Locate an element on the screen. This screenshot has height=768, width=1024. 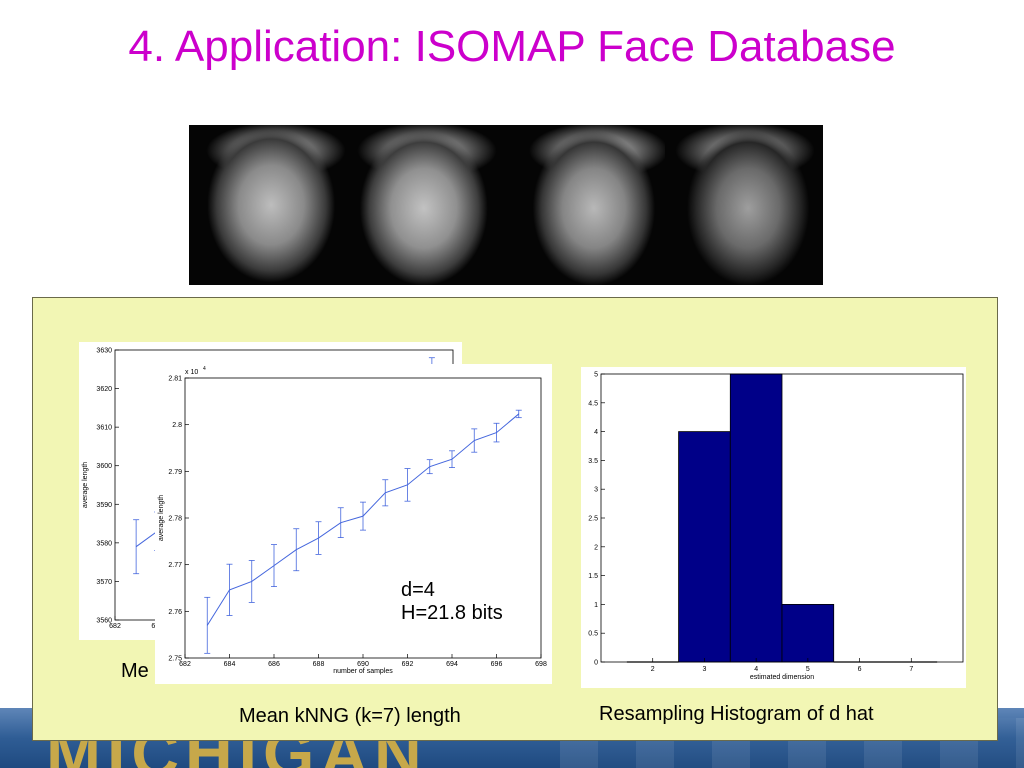
y-tick-label: 2.79 is located at coordinates (175, 472).